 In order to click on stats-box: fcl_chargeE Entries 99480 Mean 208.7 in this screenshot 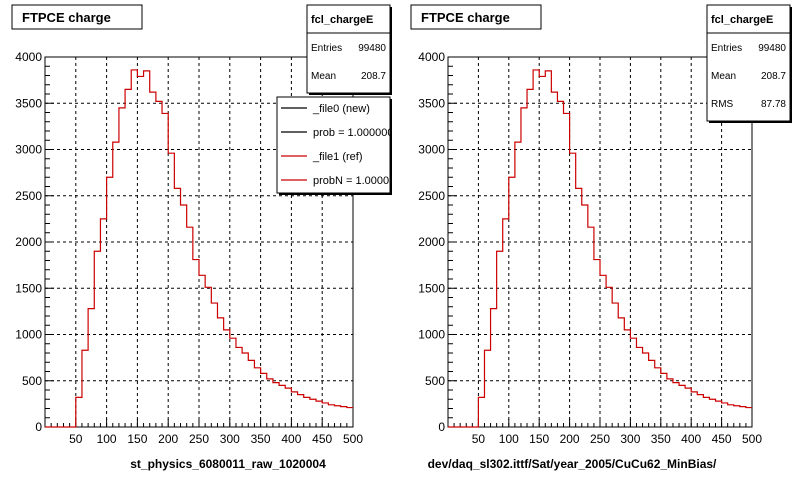, I will do `click(349, 49)`.